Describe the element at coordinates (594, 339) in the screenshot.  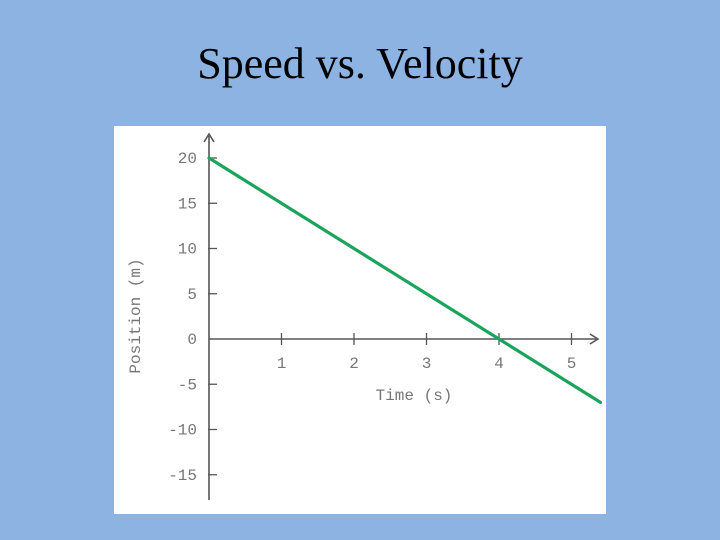
I see `x-axis-arrow` at that location.